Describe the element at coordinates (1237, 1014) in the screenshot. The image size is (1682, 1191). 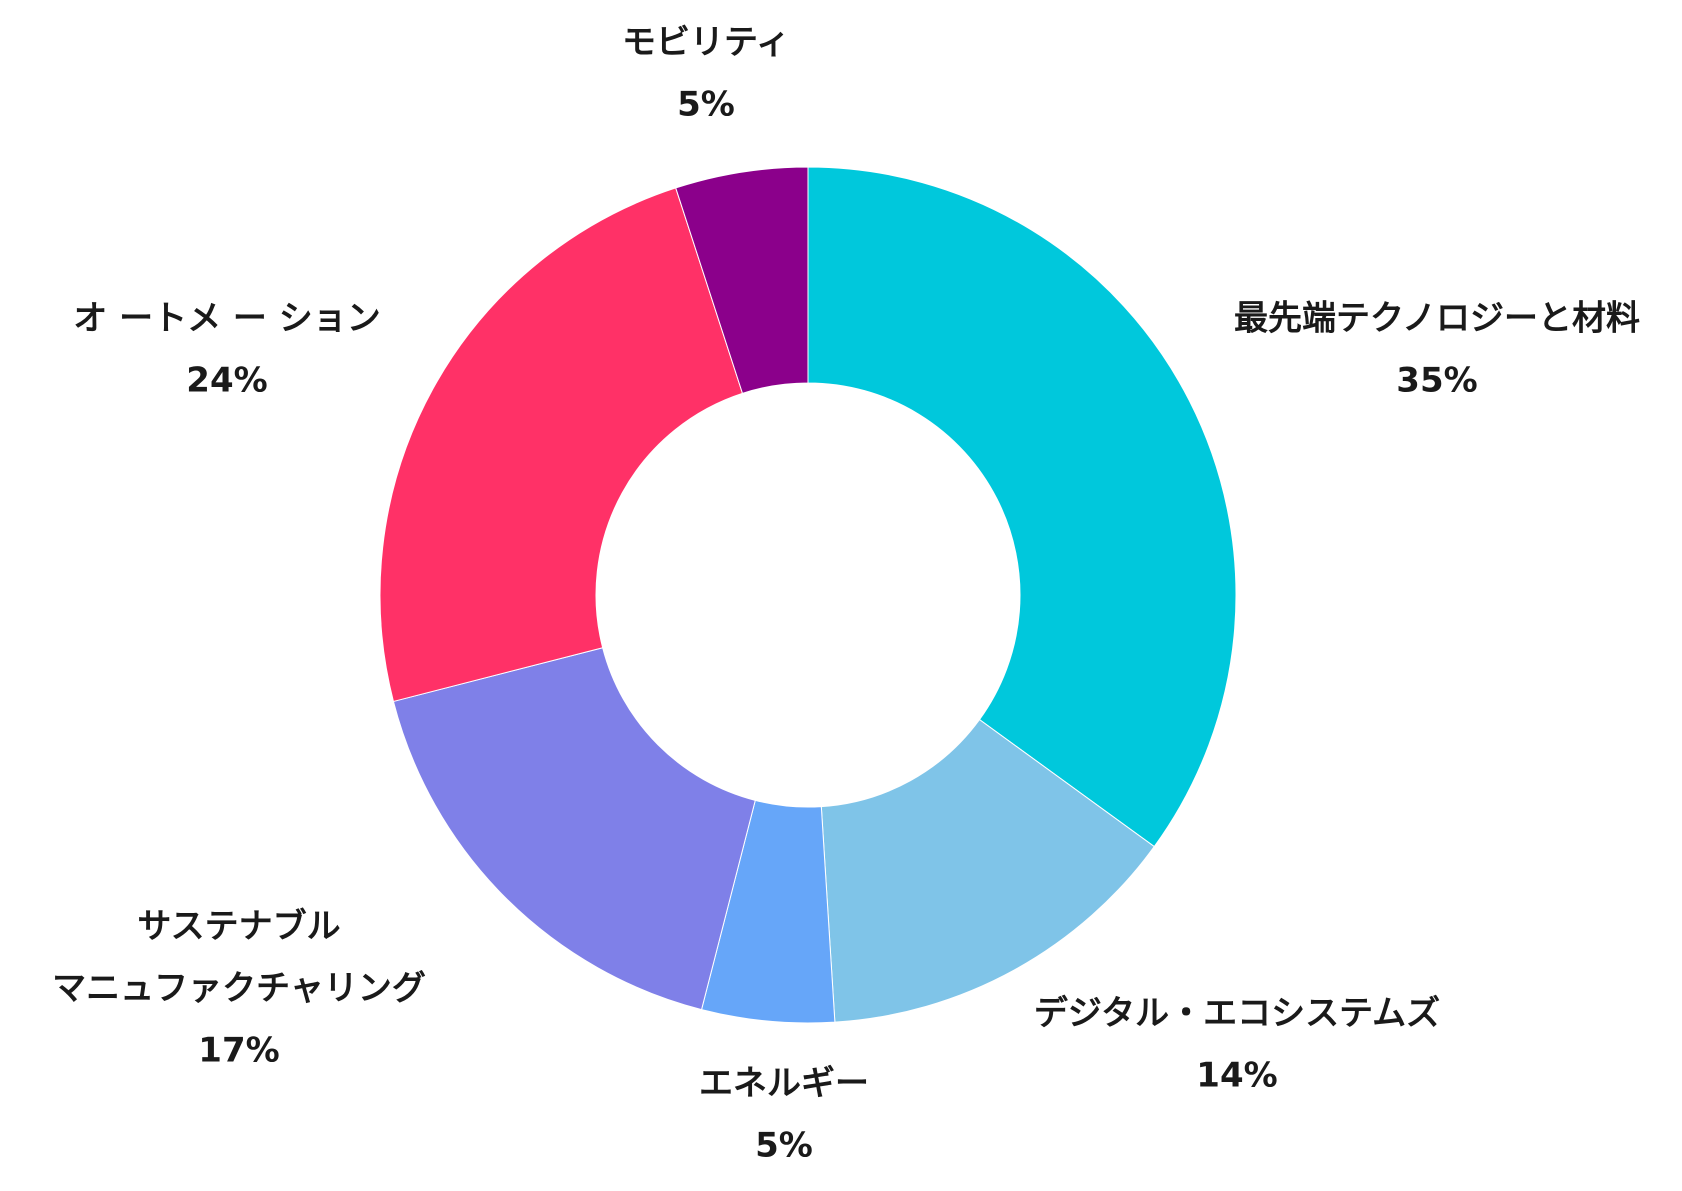
I see `slice-label-2-line-1: デジタル・エコシステムズ` at that location.